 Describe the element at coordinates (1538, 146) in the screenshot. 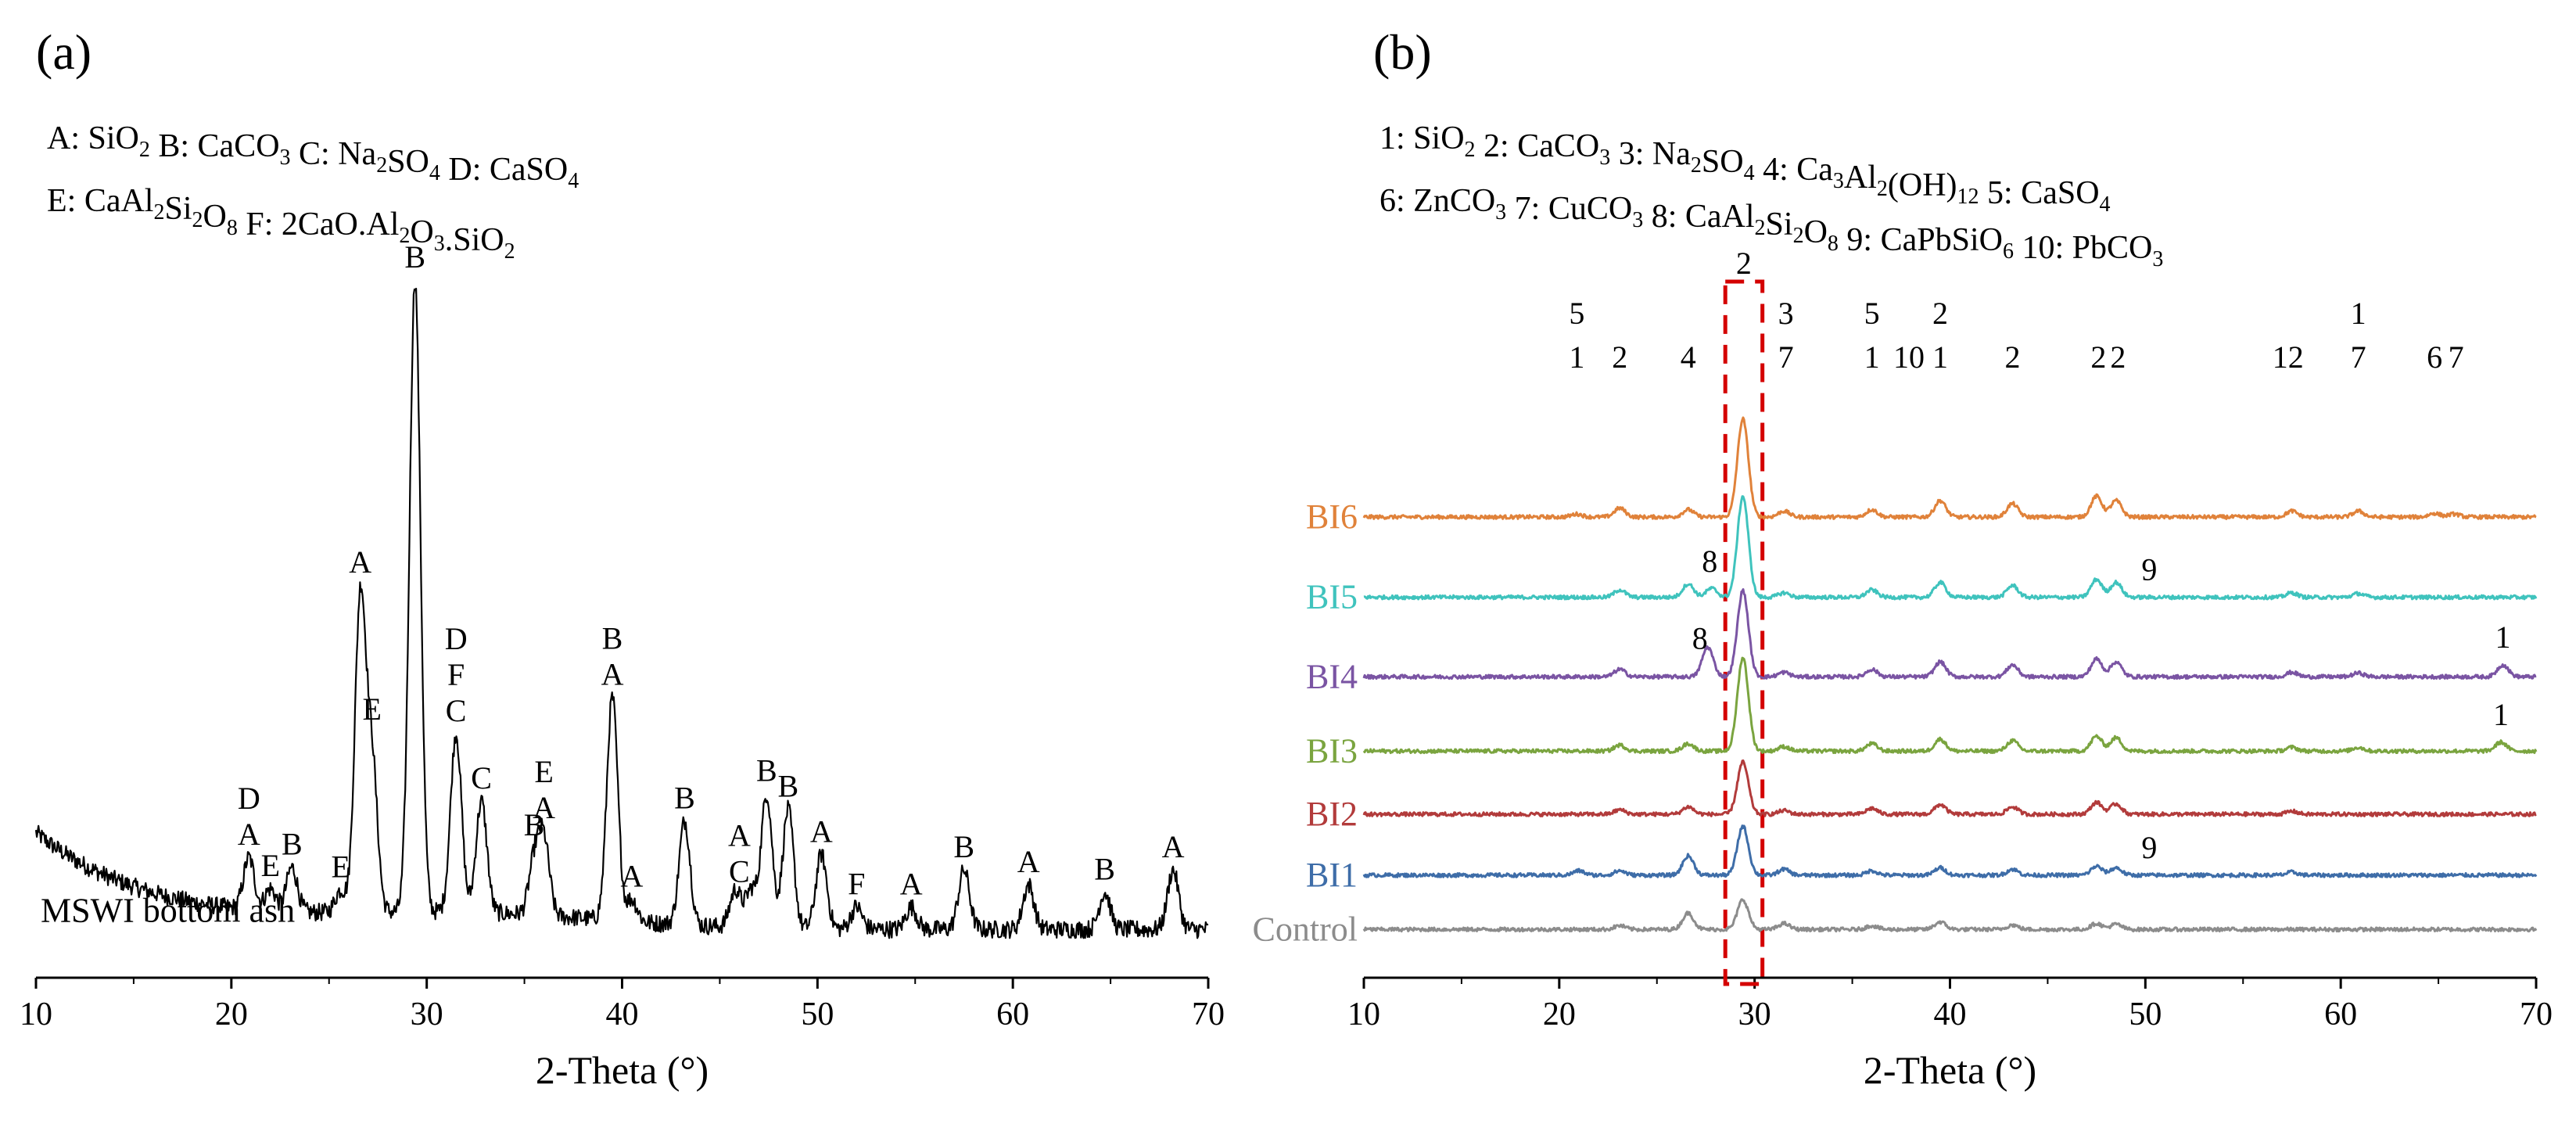

I see `legend-text: 2: CaCO` at that location.